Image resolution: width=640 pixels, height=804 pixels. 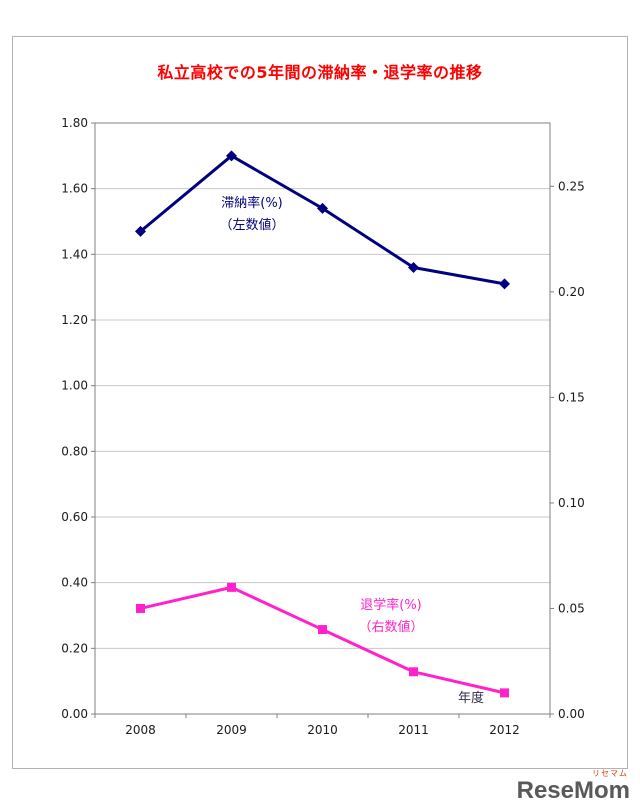 I want to click on left-axis-label: 0.60, so click(x=74, y=517).